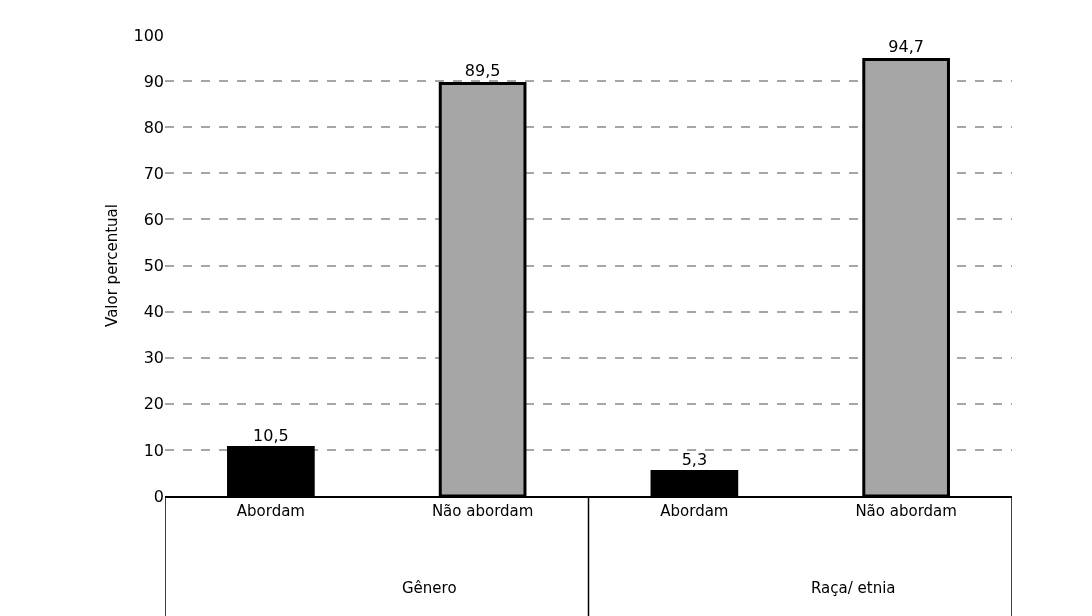  Describe the element at coordinates (153, 358) in the screenshot. I see `y-tick-label: 30` at that location.